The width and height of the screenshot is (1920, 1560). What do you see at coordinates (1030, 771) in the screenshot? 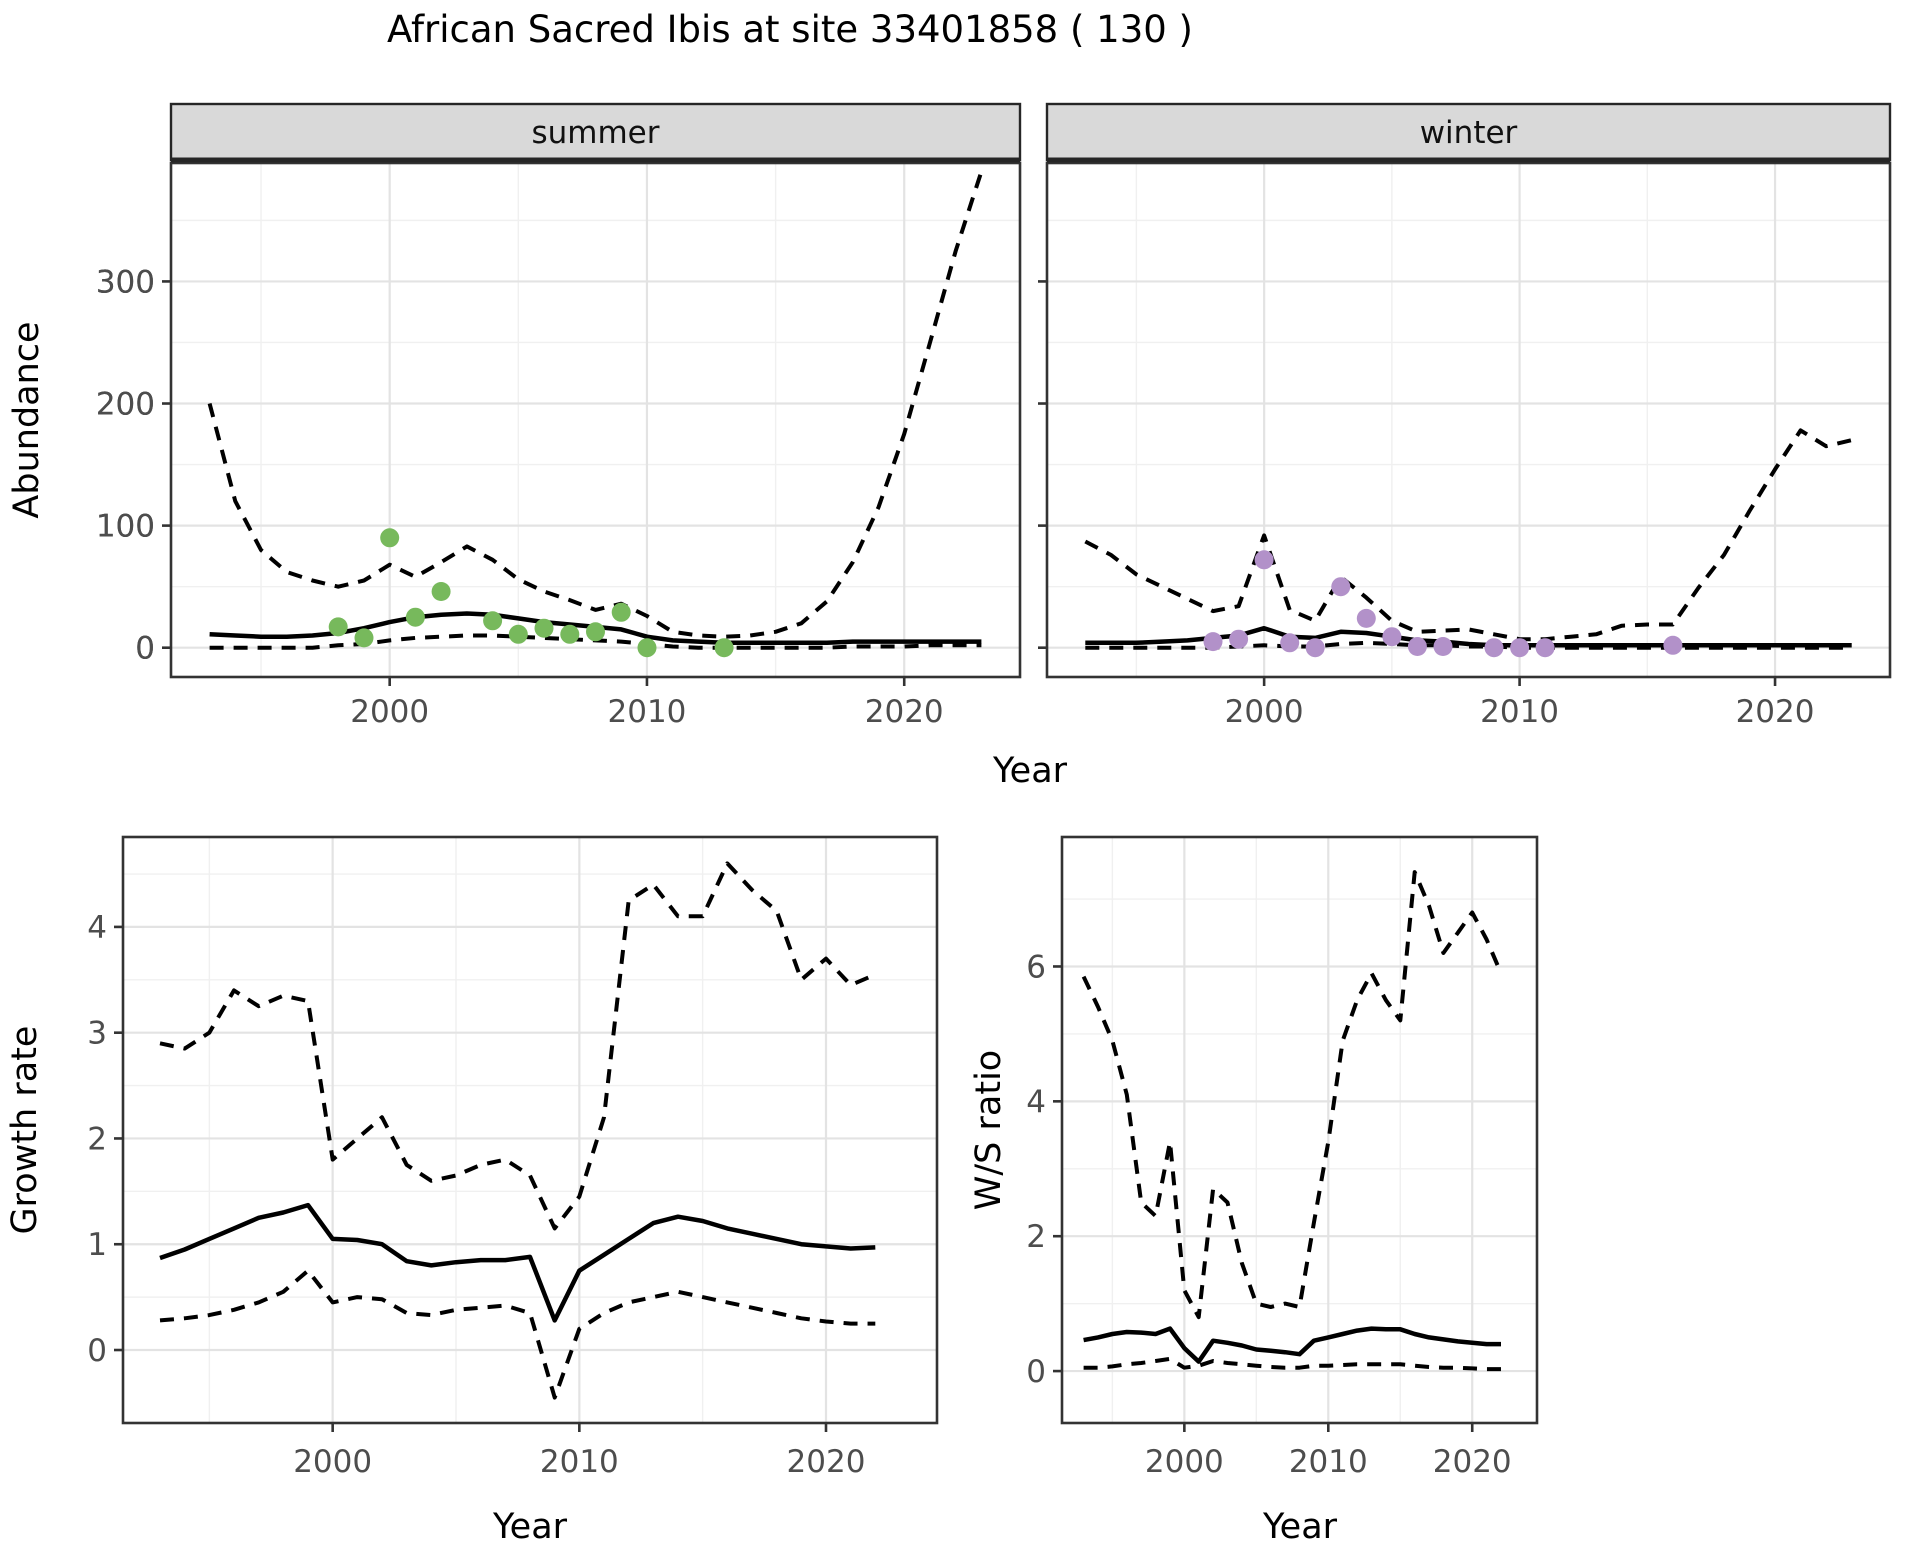
I see `x-axis-title-shared: Year` at bounding box center [1030, 771].